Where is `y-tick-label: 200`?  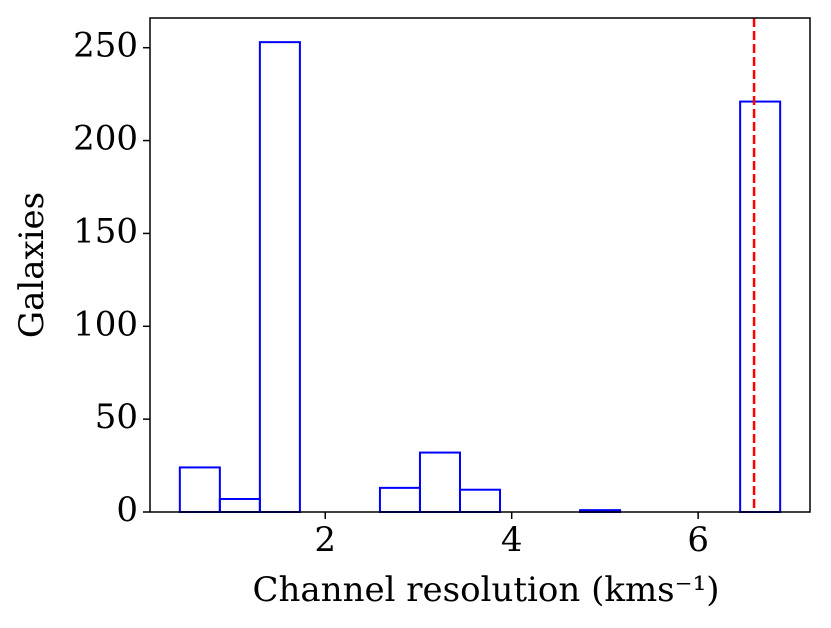 y-tick-label: 200 is located at coordinates (105, 139).